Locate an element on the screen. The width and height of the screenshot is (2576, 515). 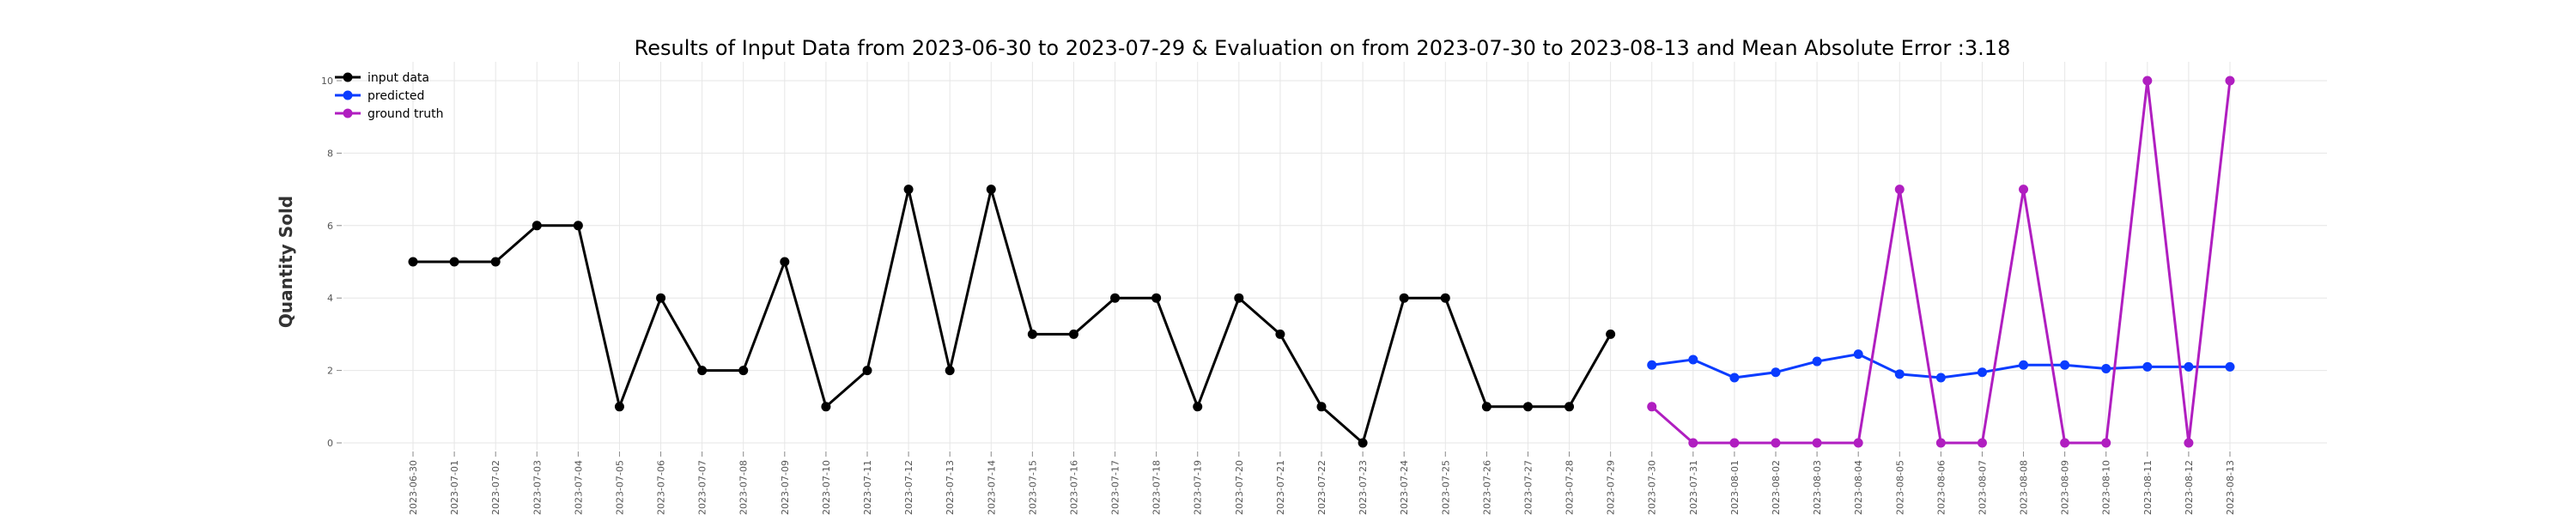
x-tick-label: 2023-07-30 is located at coordinates (1653, 487).